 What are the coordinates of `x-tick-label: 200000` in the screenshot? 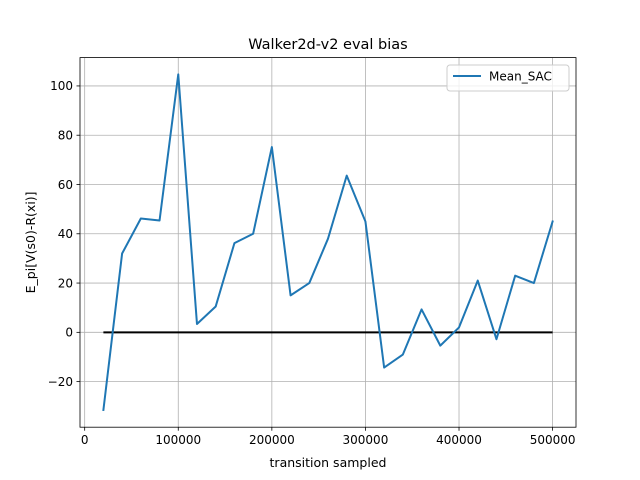 It's located at (272, 440).